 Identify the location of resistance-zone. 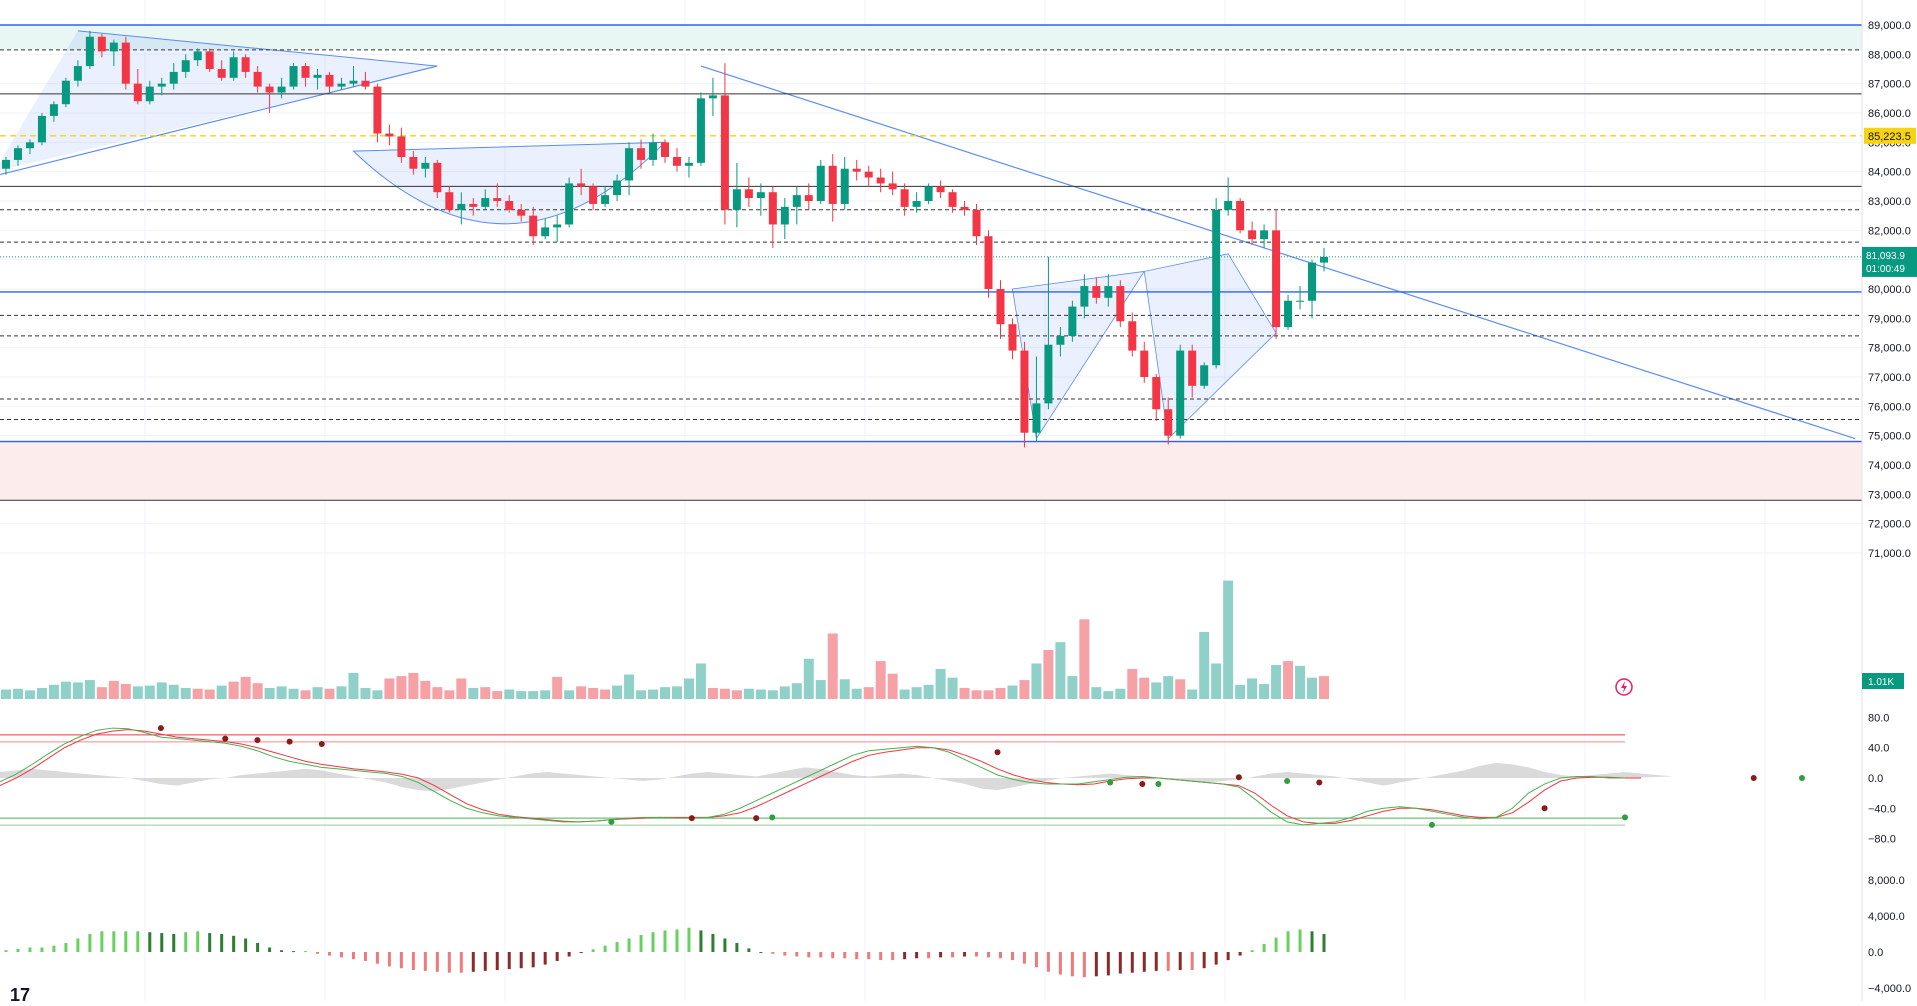
(931, 37).